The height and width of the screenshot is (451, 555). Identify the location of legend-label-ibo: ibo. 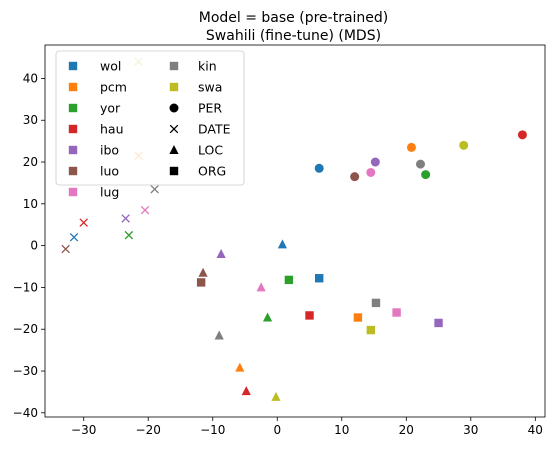
(109, 150).